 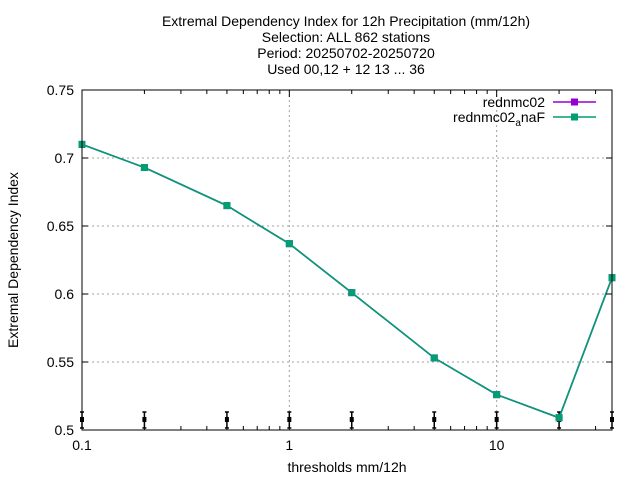 I want to click on y-tick-label: 0.65, so click(x=60, y=226).